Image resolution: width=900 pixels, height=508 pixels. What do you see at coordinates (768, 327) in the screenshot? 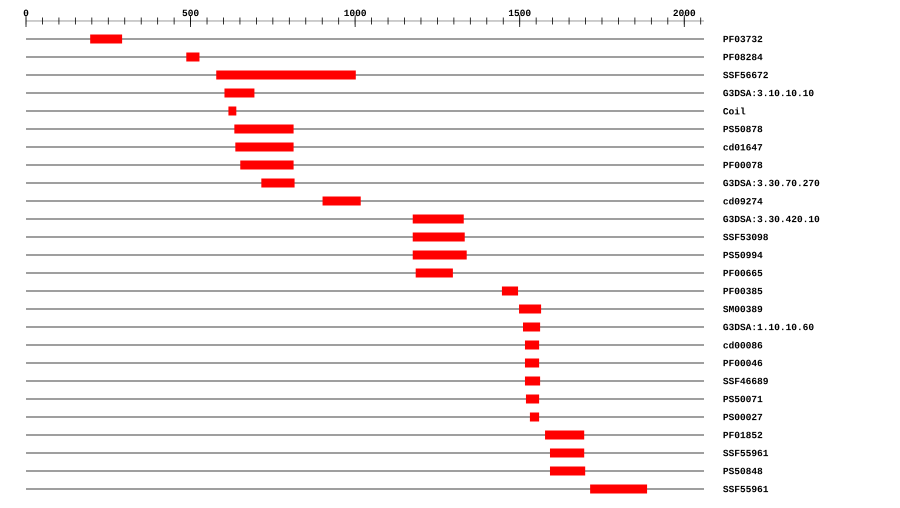
I see `y-tick-label: G3DSA:1.10.10.60` at bounding box center [768, 327].